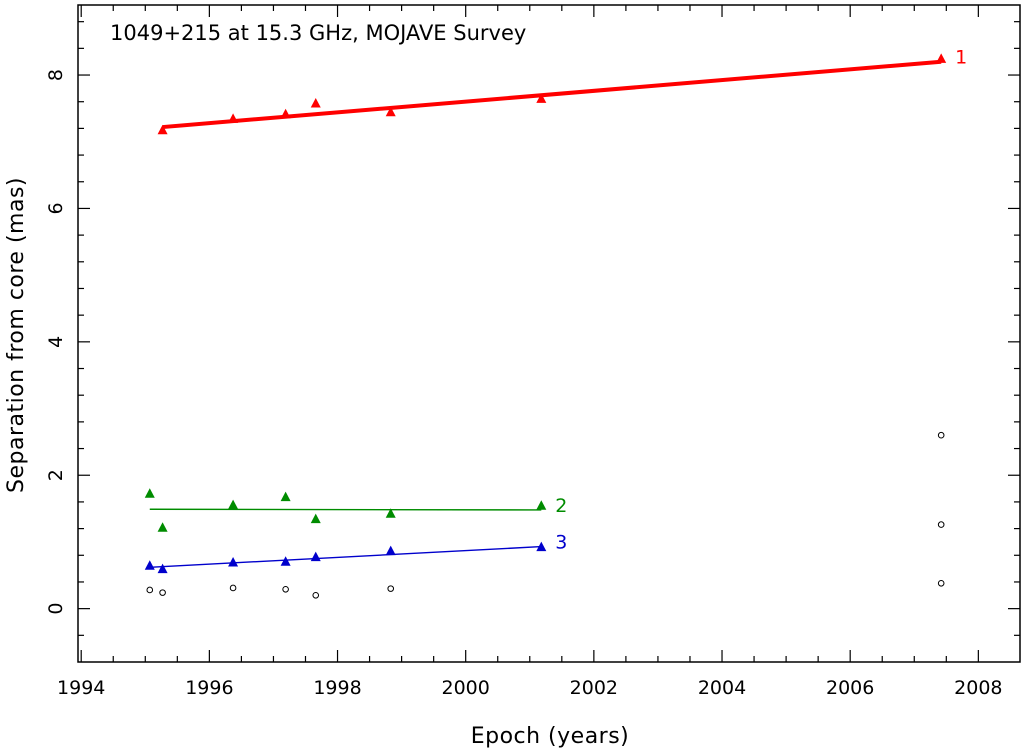 Image resolution: width=1027 pixels, height=750 pixels. I want to click on series-label-3: 3, so click(561, 543).